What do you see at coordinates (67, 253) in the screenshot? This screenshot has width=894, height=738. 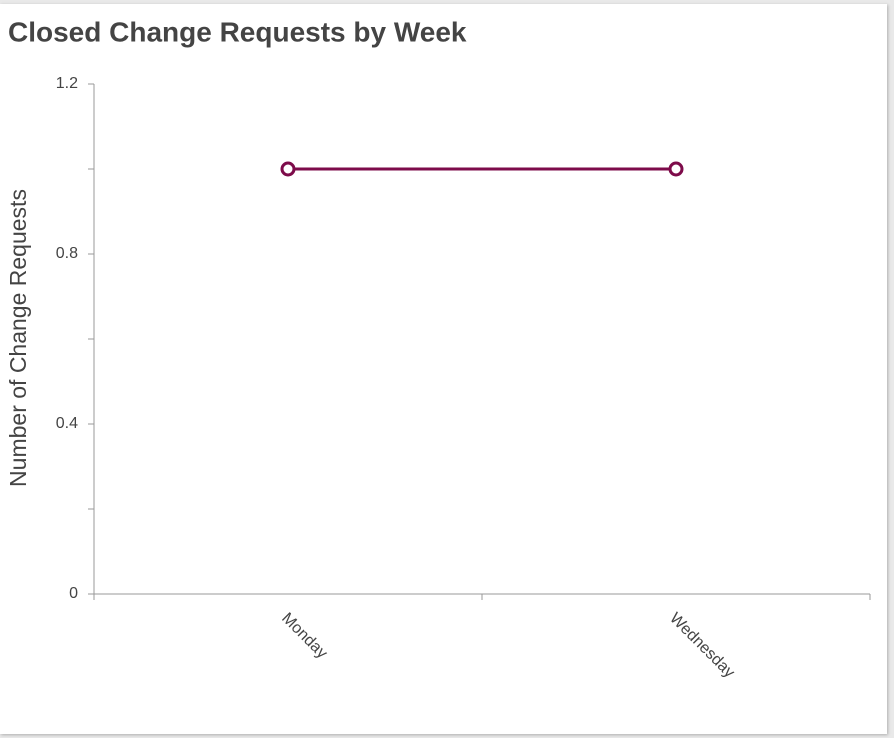 I see `y-tick-label: 0.8` at bounding box center [67, 253].